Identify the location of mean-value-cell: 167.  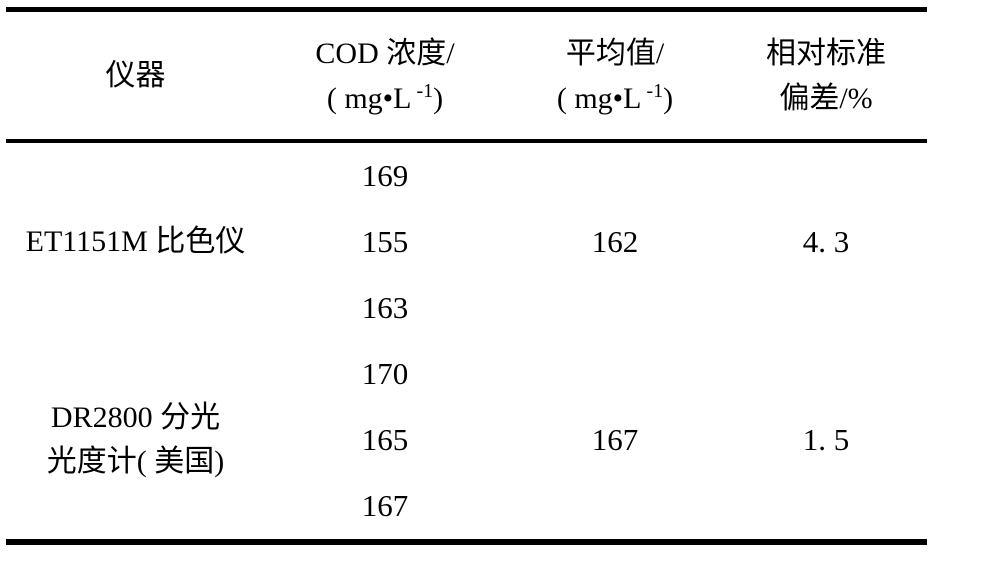
(615, 439).